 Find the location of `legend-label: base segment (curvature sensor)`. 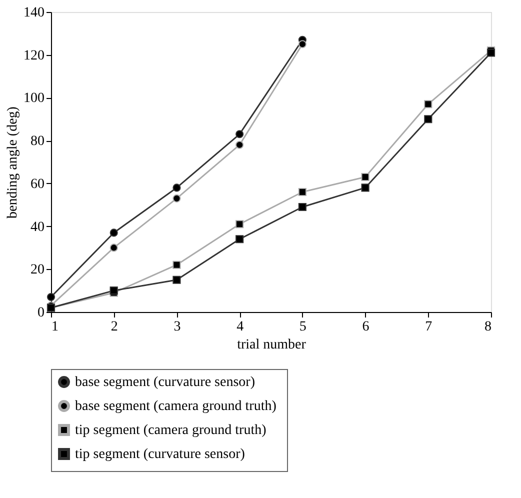

legend-label: base segment (curvature sensor) is located at coordinates (165, 382).